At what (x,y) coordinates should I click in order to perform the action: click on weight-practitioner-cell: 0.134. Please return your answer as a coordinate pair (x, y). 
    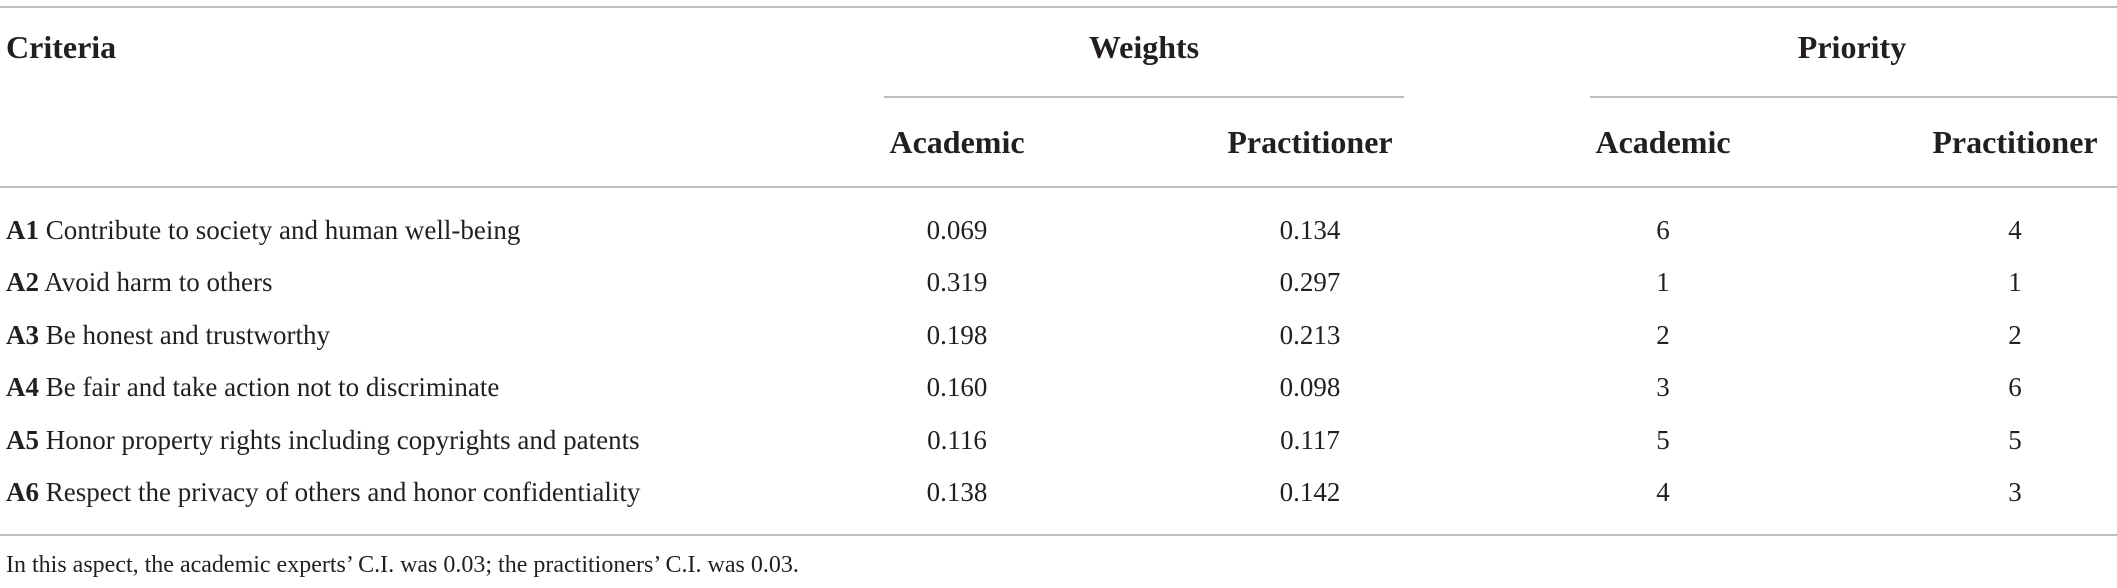
    Looking at the image, I should click on (1310, 230).